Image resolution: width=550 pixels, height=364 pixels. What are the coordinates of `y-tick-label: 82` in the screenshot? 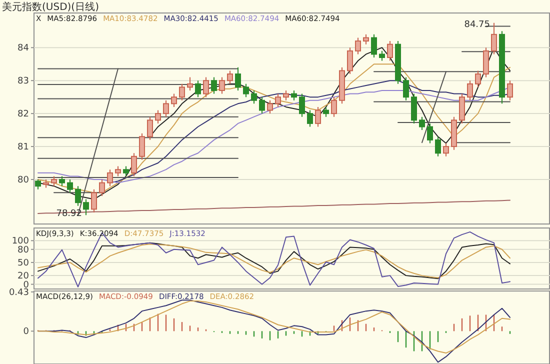 It's located at (23, 115).